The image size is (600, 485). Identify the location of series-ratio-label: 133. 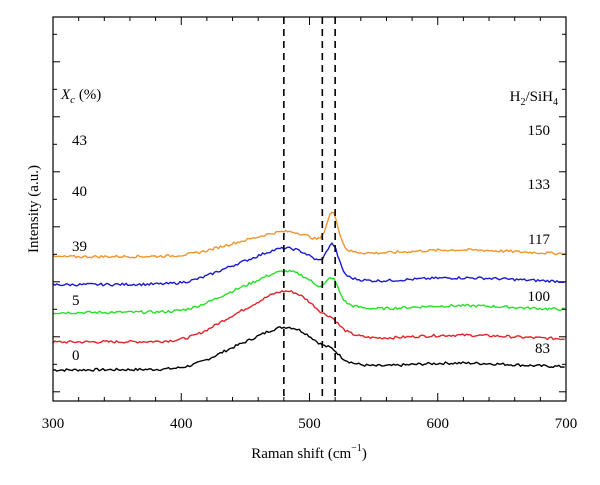
(539, 185).